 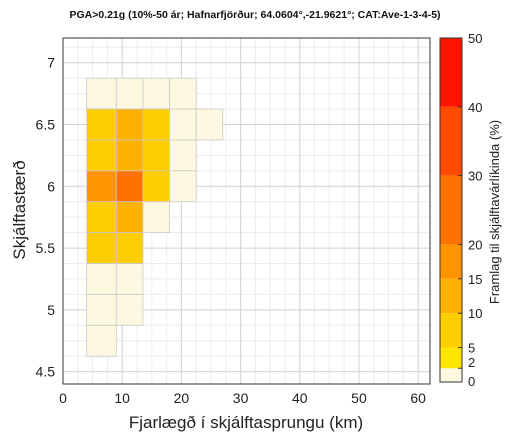 What do you see at coordinates (475, 244) in the screenshot?
I see `colorbar-tick-label: 20` at bounding box center [475, 244].